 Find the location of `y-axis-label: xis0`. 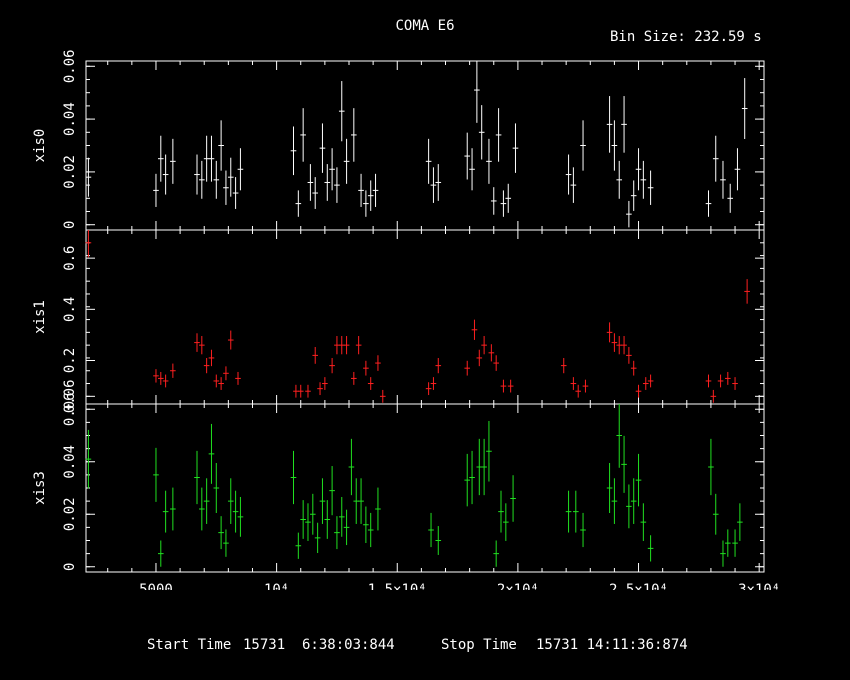

y-axis-label: xis0 is located at coordinates (40, 146).